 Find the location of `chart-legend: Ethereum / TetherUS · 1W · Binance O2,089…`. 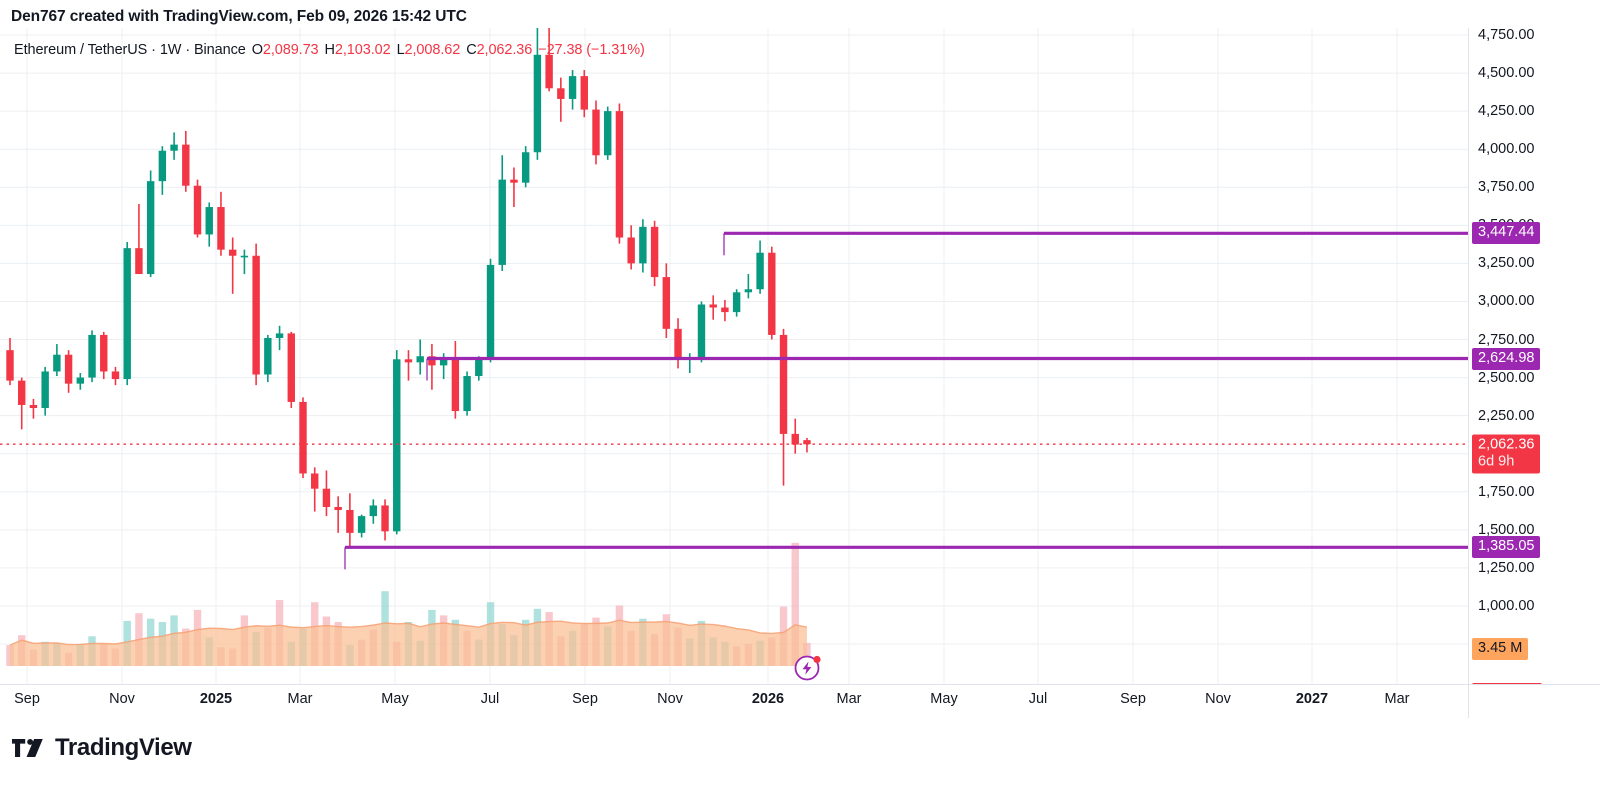

chart-legend: Ethereum / TetherUS · 1W · Binance O2,089… is located at coordinates (329, 50).